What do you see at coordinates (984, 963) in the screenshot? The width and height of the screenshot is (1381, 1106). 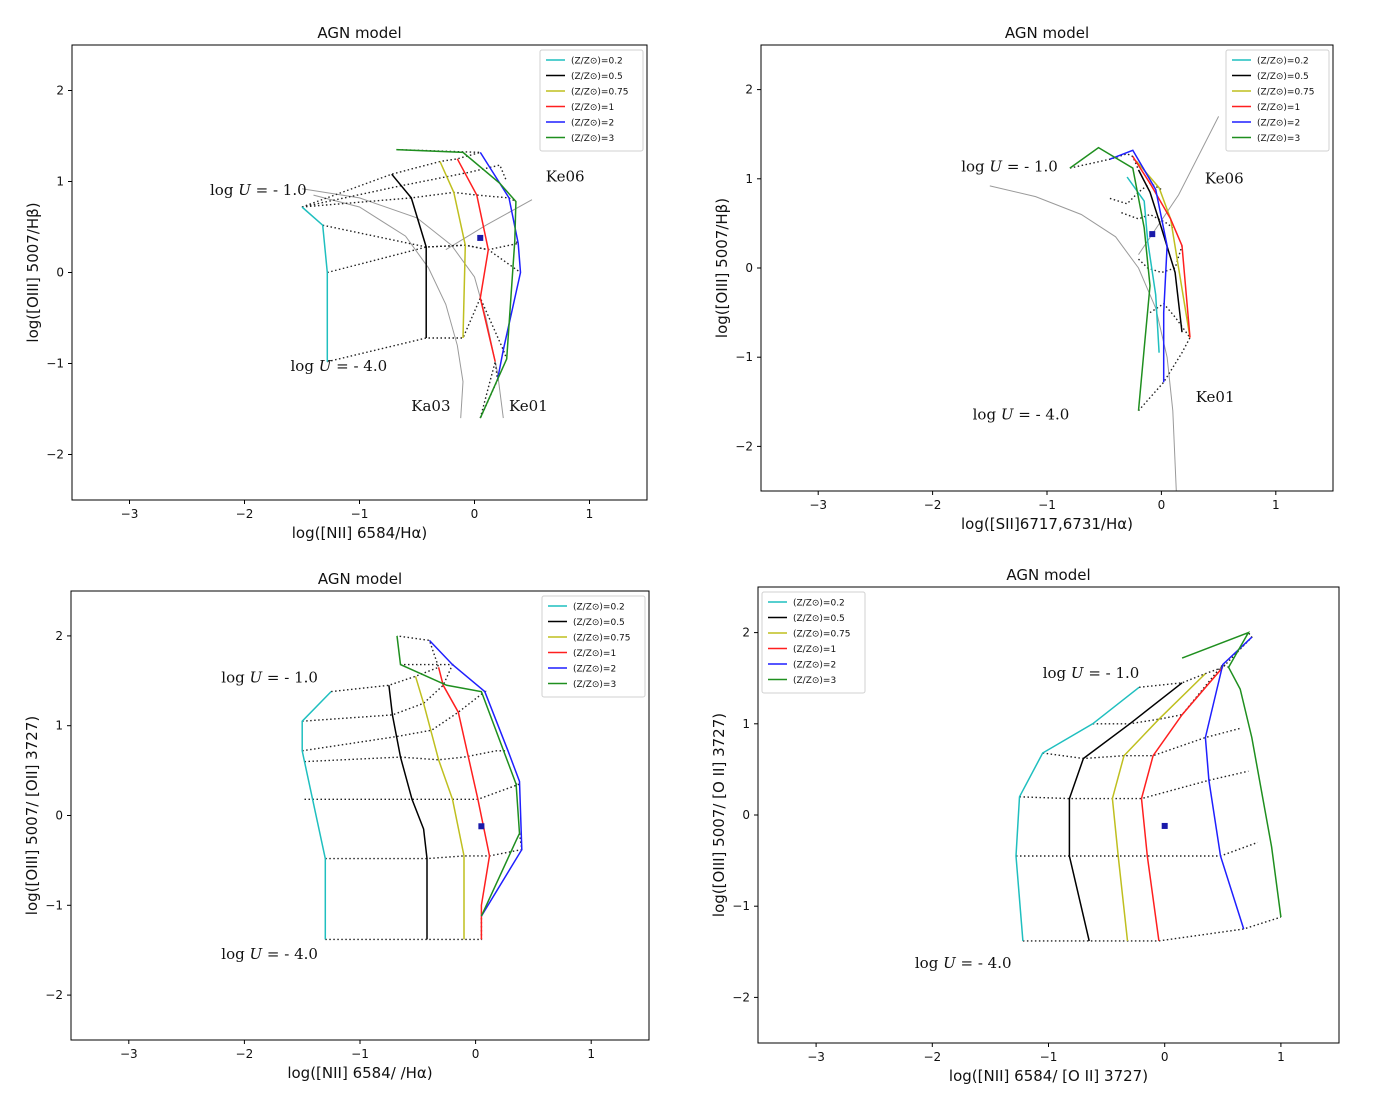 I see `annotation-suffix: = - 4.0` at bounding box center [984, 963].